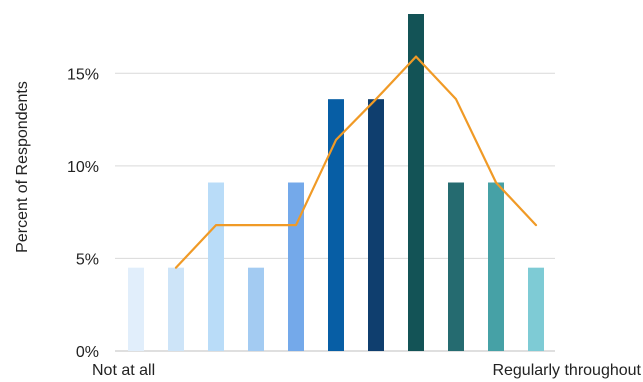 The image size is (643, 382). Describe the element at coordinates (566, 370) in the screenshot. I see `x-axis-label-right: Regularly throughout` at that location.